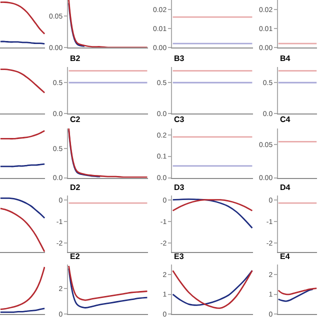  Describe the element at coordinates (179, 187) in the screenshot. I see `chart-title: D3` at that location.